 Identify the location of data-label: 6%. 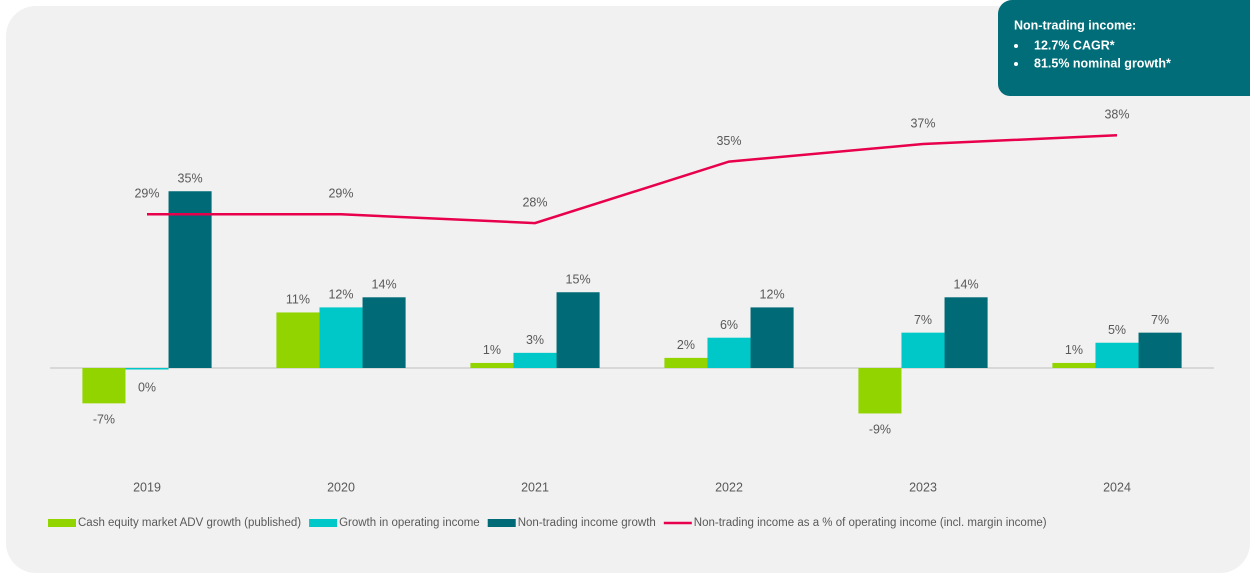
(729, 325).